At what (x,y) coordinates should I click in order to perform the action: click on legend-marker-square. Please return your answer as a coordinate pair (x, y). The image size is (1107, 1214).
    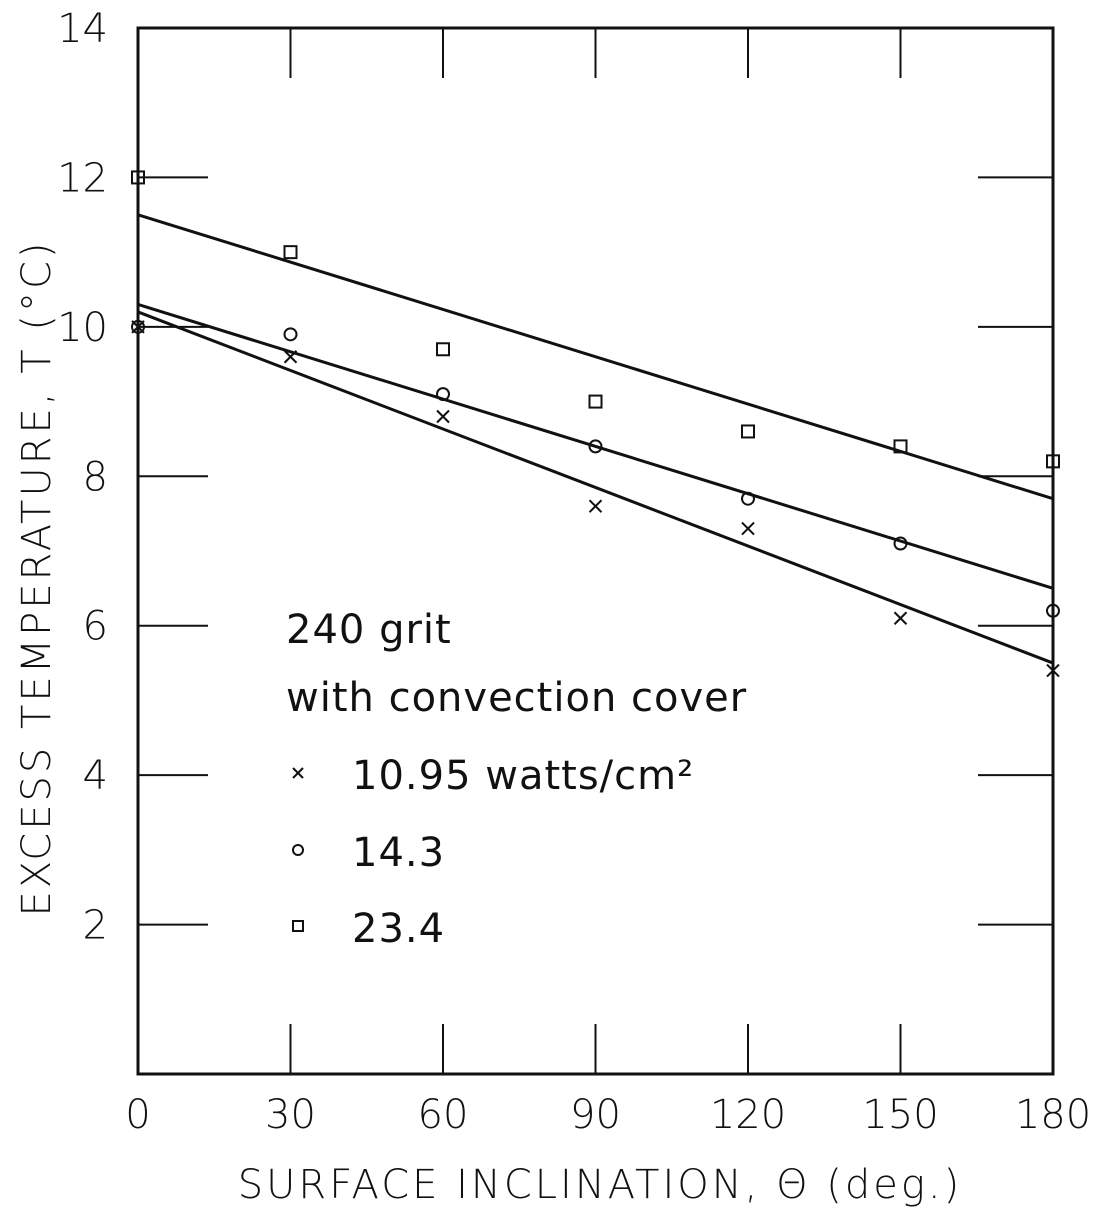
    Looking at the image, I should click on (298, 926).